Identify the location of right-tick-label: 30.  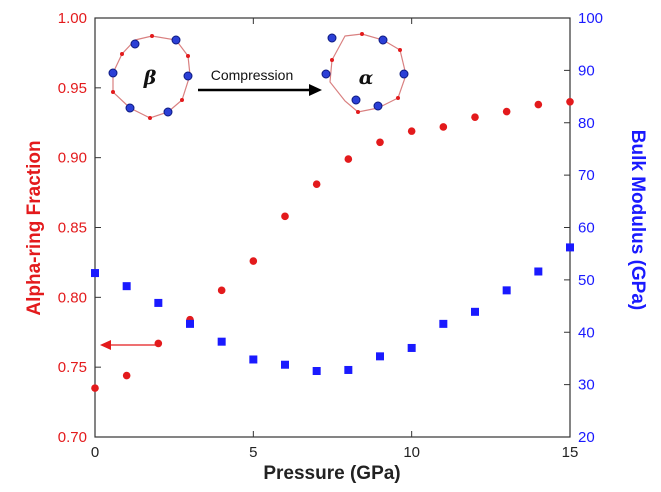
(586, 385).